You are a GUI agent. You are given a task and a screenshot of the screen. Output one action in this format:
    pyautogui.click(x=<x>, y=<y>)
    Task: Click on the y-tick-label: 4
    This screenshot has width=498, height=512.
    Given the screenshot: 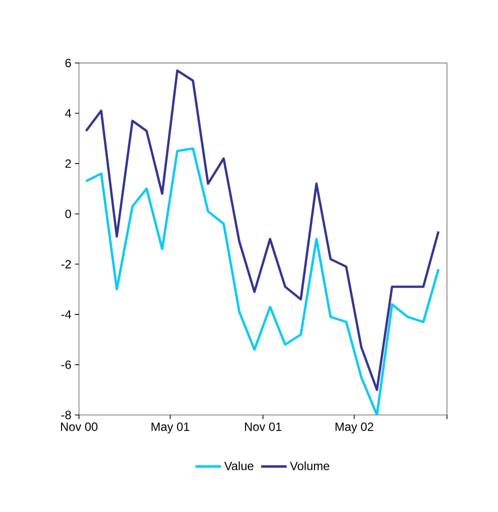 What is the action you would take?
    pyautogui.click(x=68, y=113)
    